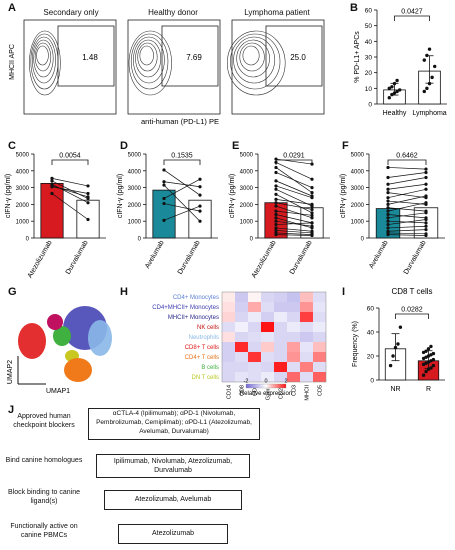 The image size is (455, 550). What do you see at coordinates (52, 211) in the screenshot?
I see `bar` at bounding box center [52, 211].